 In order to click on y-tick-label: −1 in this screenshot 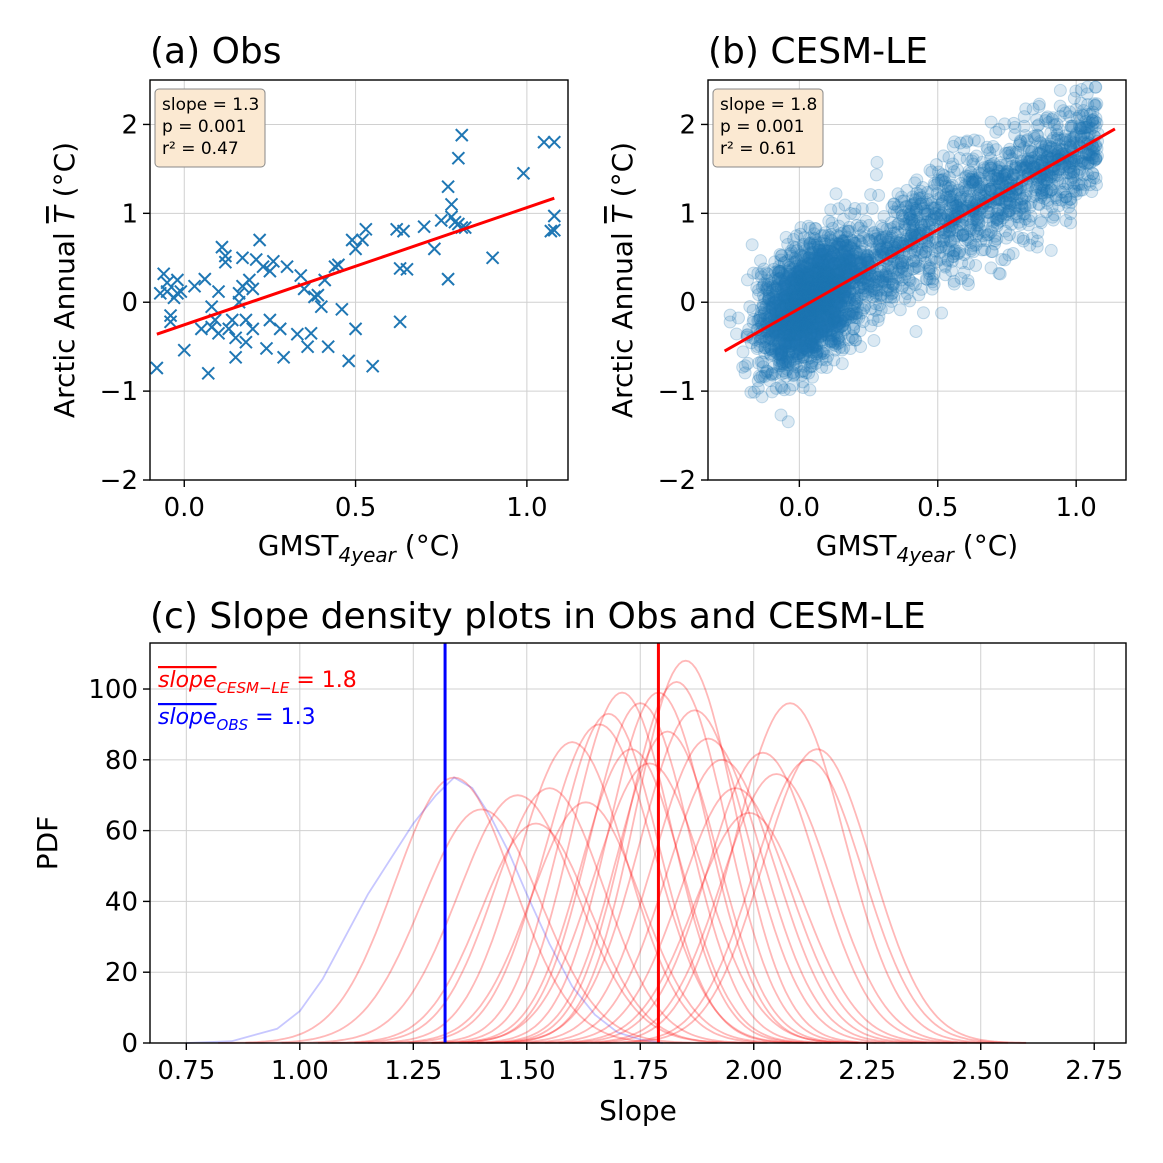, I will do `click(677, 392)`.